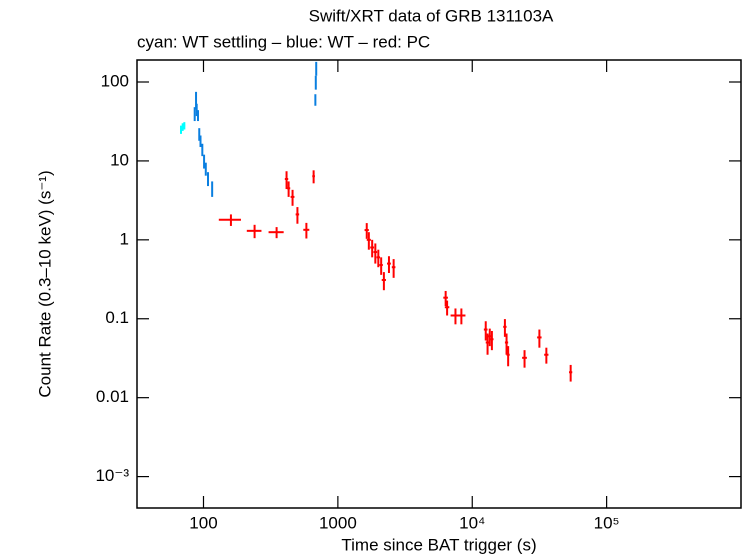  I want to click on y-tick-label: 0.1, so click(117, 317).